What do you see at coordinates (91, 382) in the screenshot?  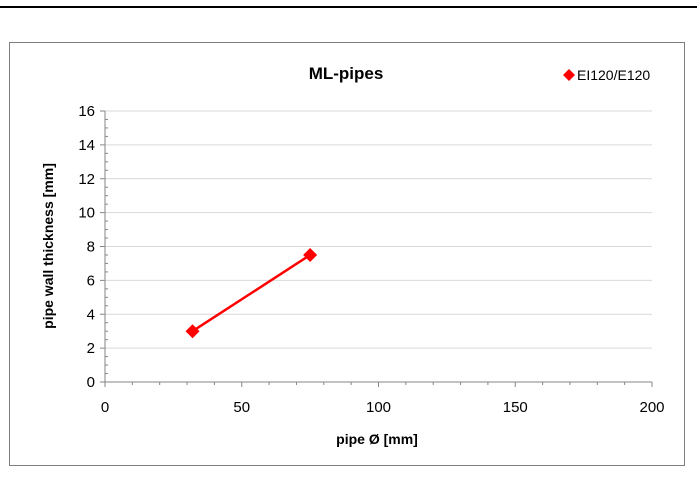 I see `y-tick-label: 0` at bounding box center [91, 382].